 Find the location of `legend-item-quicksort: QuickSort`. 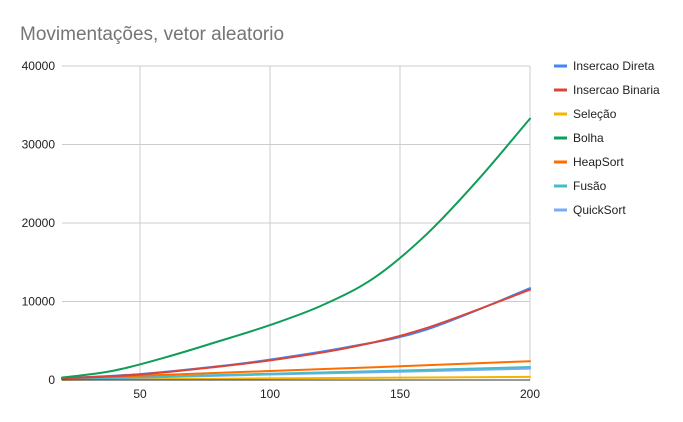

legend-item-quicksort: QuickSort is located at coordinates (590, 210).